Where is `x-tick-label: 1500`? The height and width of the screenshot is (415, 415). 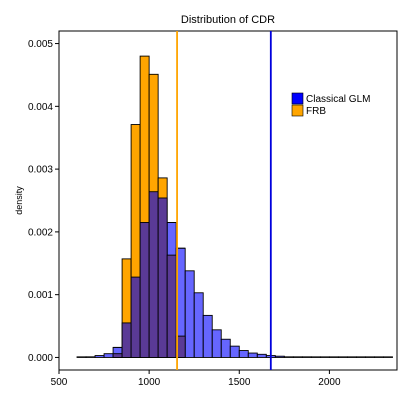
x-tick-label: 1500 is located at coordinates (239, 382).